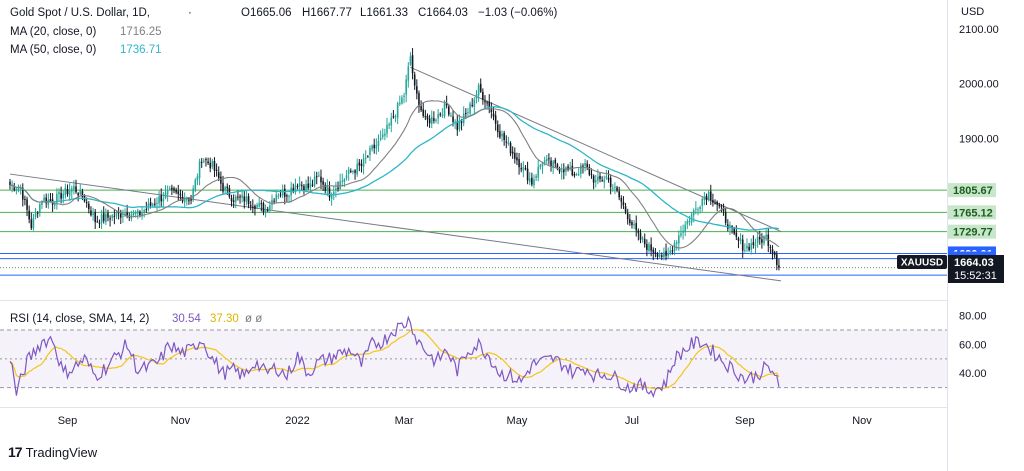 The image size is (1024, 471). Describe the element at coordinates (465, 421) in the screenshot. I see `time-axis: Sep Nov 2022 Mar May Jul Sep Nov` at that location.